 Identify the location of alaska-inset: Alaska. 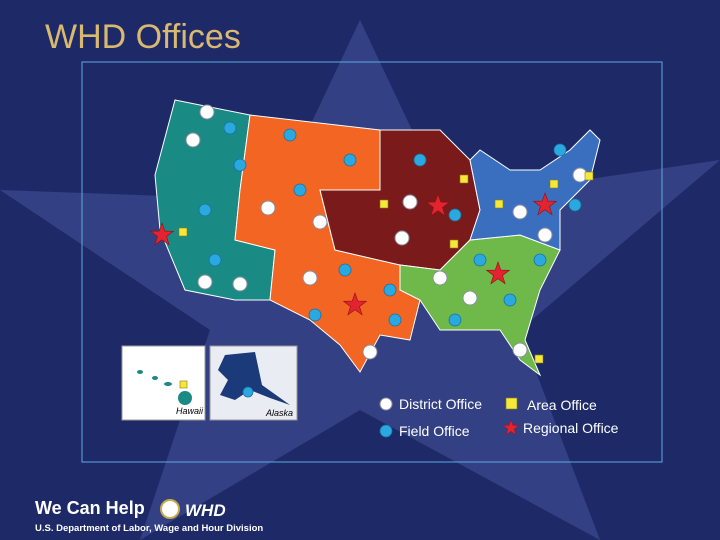
(253, 383).